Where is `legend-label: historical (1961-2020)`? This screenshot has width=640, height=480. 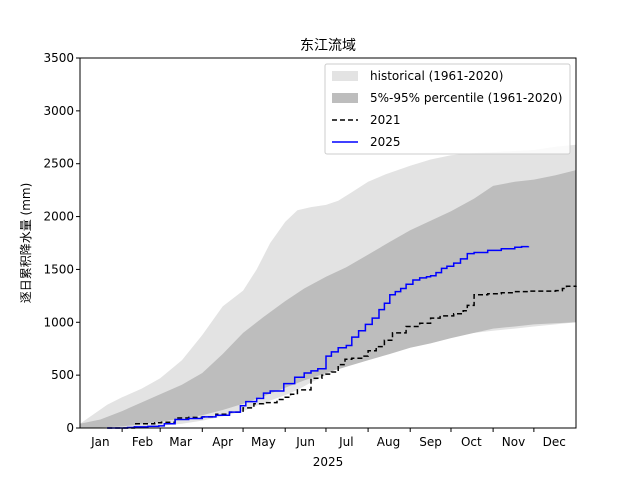
legend-label: historical (1961-2020) is located at coordinates (436, 76).